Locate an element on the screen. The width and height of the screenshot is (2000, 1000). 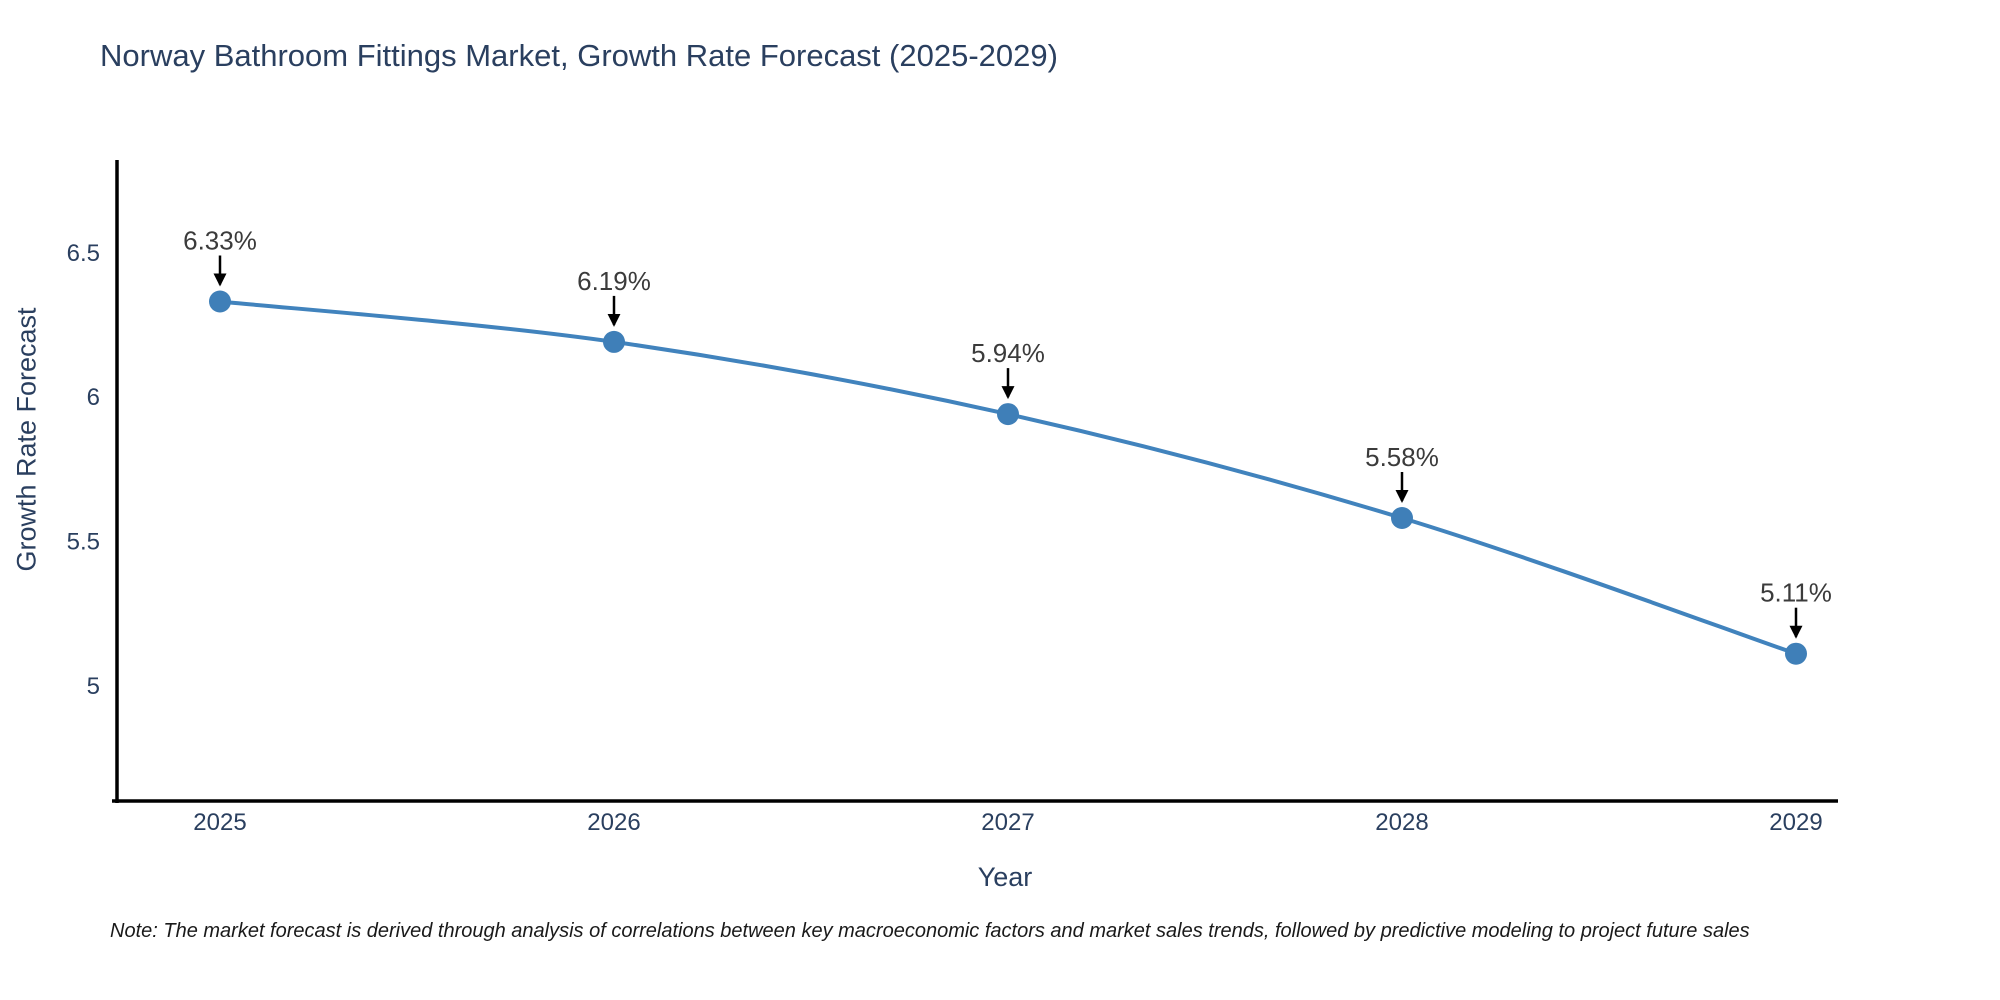
y-tick-label: 5.5 is located at coordinates (83, 542).